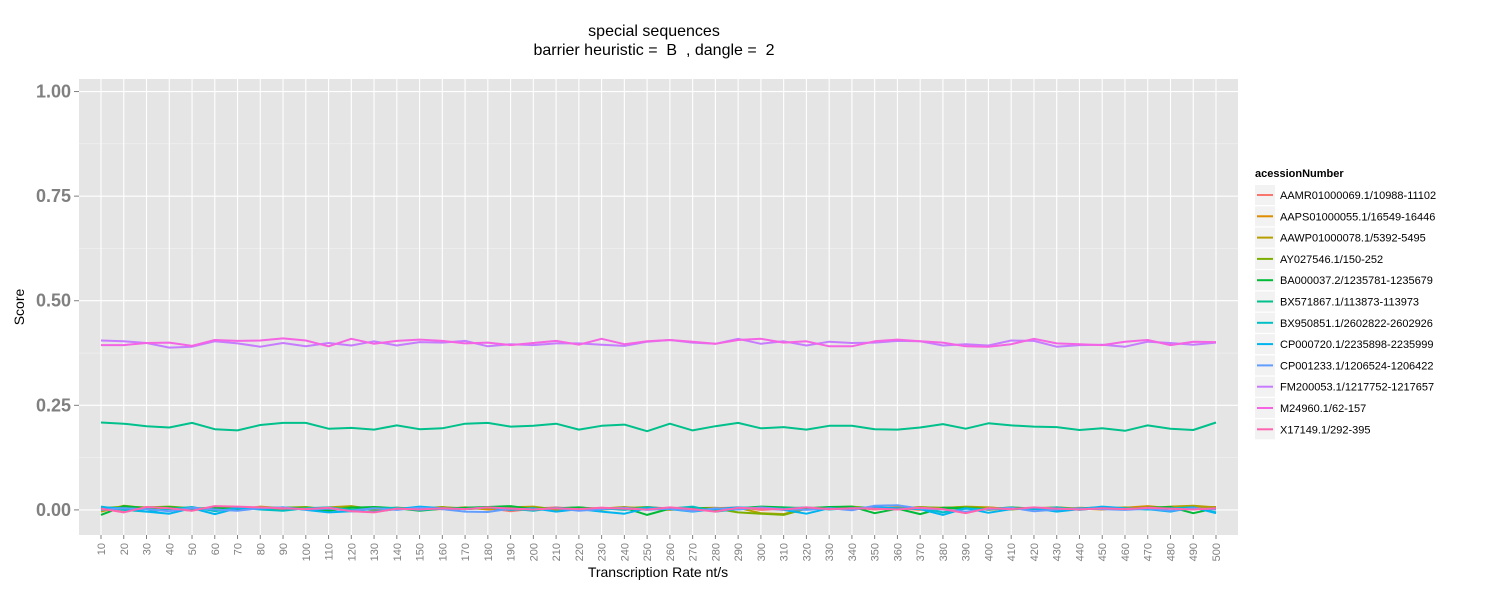 The image size is (1495, 592). I want to click on x-tick-label: 380, so click(944, 552).